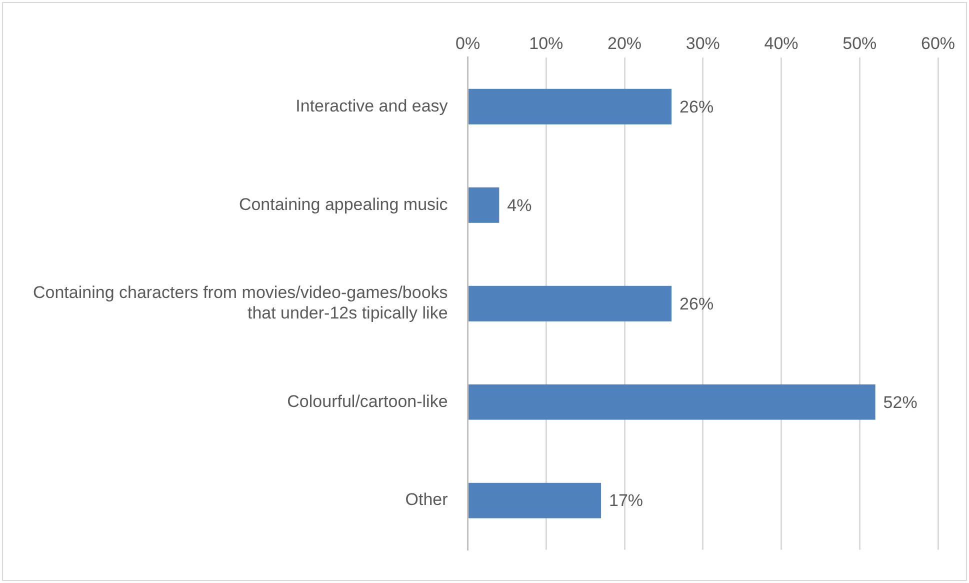 This screenshot has width=969, height=583. I want to click on x-tick-label: 20%, so click(625, 43).